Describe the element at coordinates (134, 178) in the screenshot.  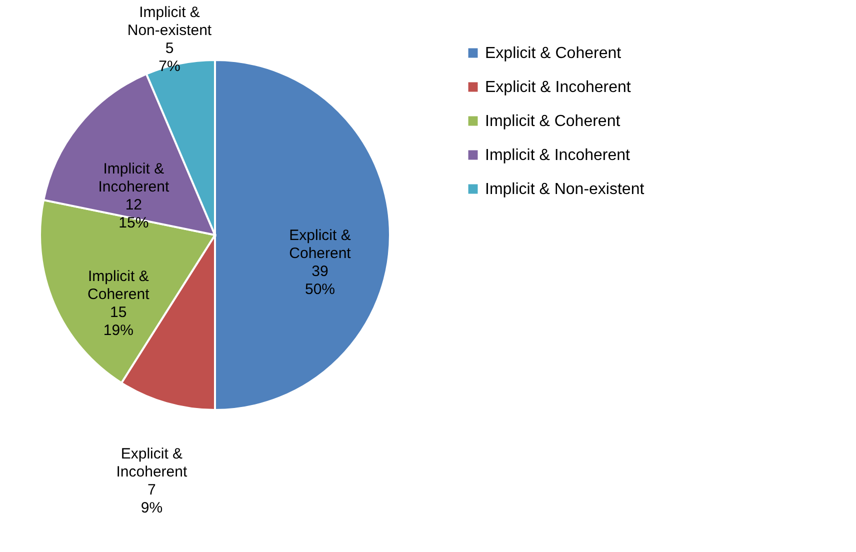
I see `slice-label: Implicit & Incoherent` at that location.